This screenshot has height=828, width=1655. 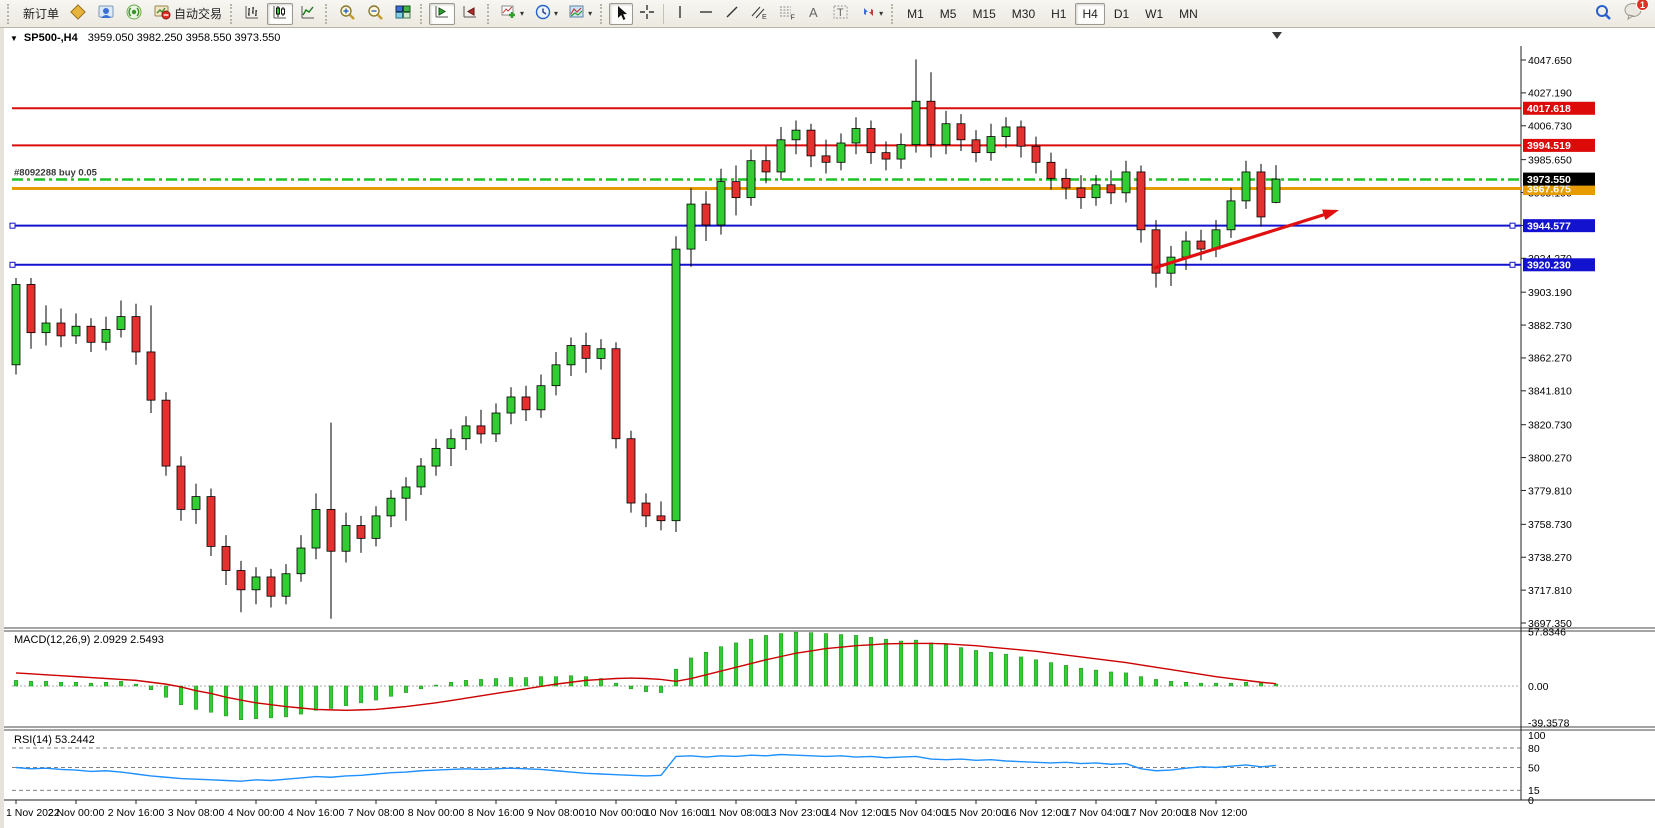 I want to click on horizontal-line-button, so click(x=706, y=14).